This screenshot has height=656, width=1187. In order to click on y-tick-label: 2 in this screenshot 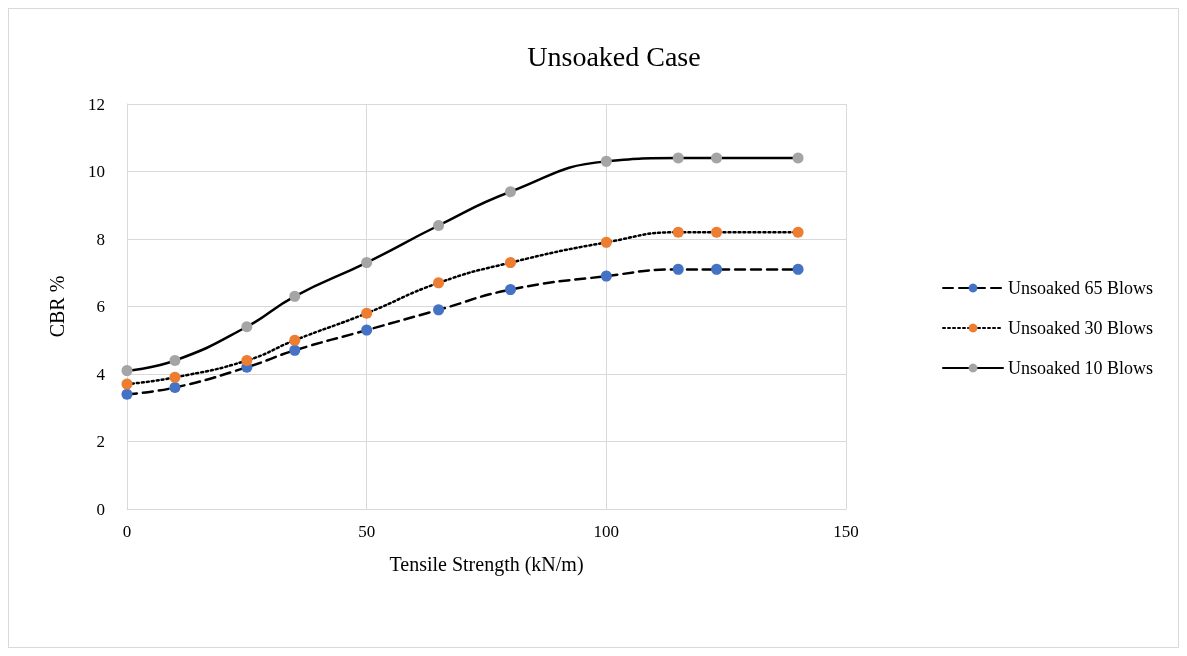, I will do `click(100, 441)`.